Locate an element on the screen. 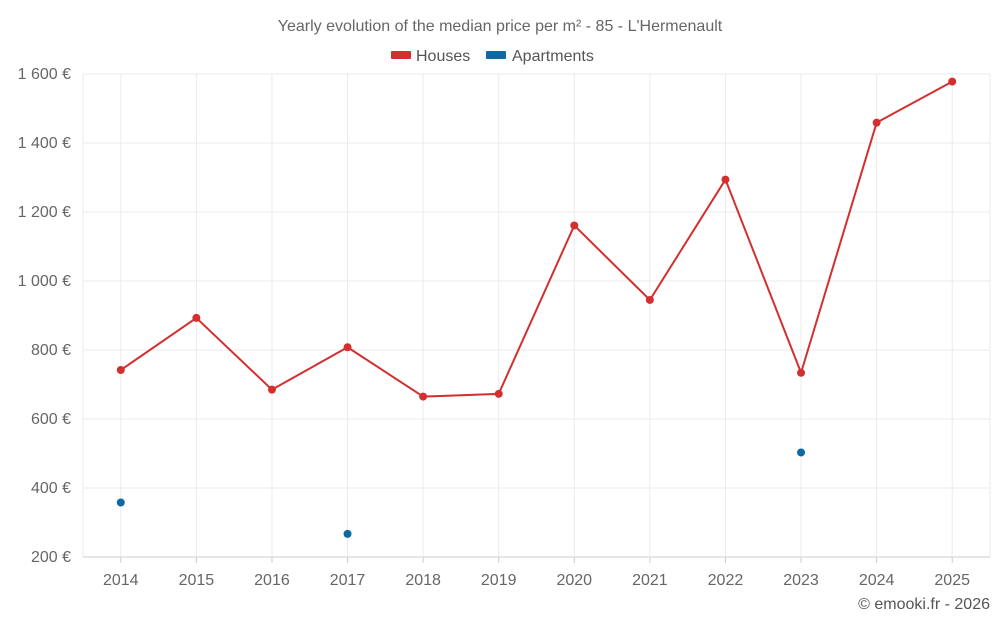  y-tick-label: 1 400 € is located at coordinates (44, 143).